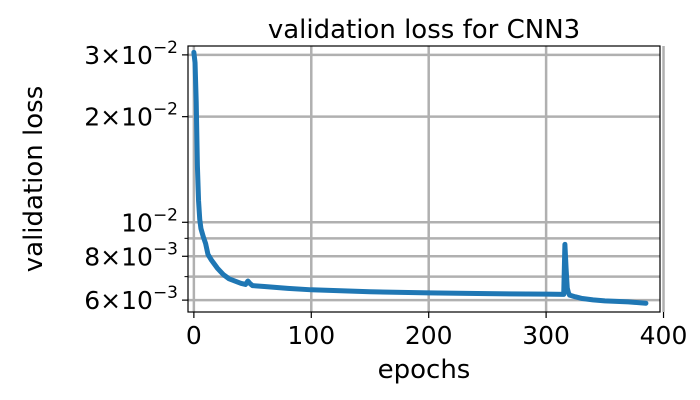 The width and height of the screenshot is (700, 400). I want to click on y-tick-label: 3×10⁻², so click(131, 54).